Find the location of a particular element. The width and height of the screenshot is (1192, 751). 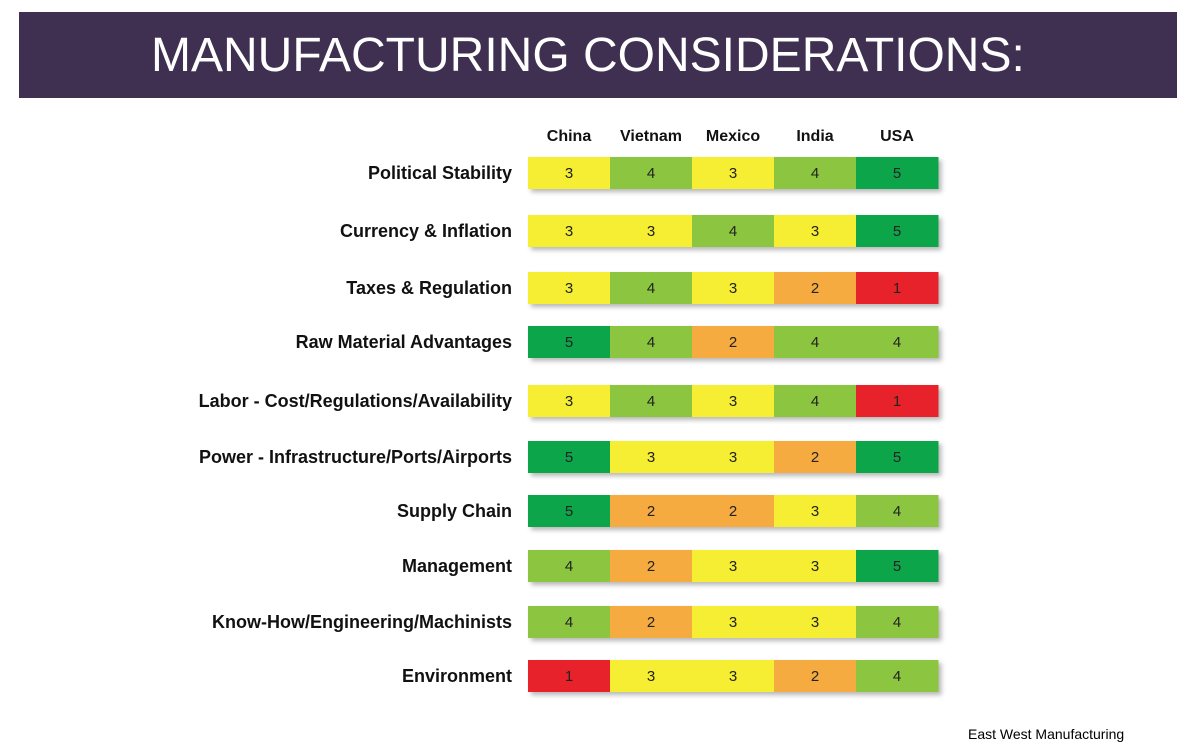

column-header-mexico: Mexico is located at coordinates (733, 136).